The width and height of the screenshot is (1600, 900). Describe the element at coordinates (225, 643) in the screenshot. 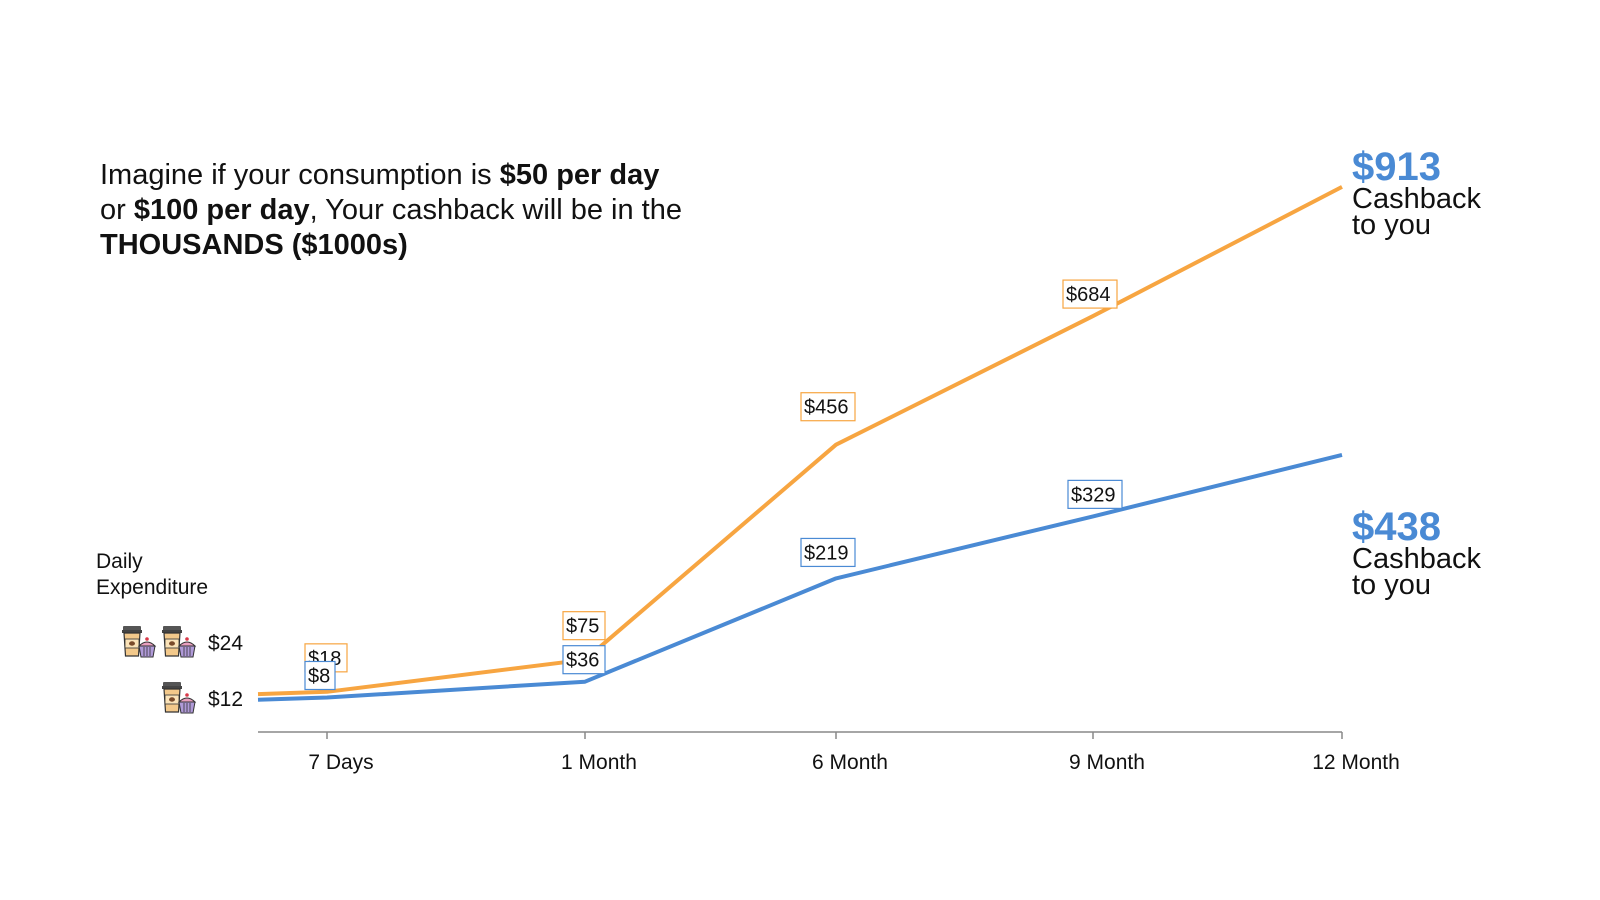

I see `expenditure-value: $24` at that location.